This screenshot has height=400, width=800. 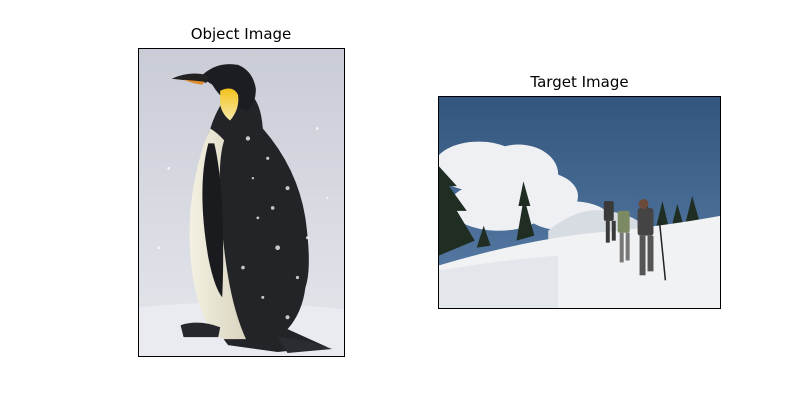 What do you see at coordinates (241, 34) in the screenshot?
I see `object-image-title: Object Image` at bounding box center [241, 34].